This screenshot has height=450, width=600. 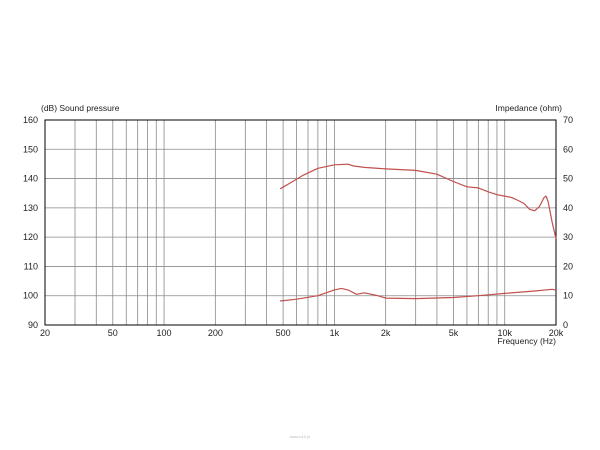 I want to click on x-tick-label: 50, so click(x=113, y=333).